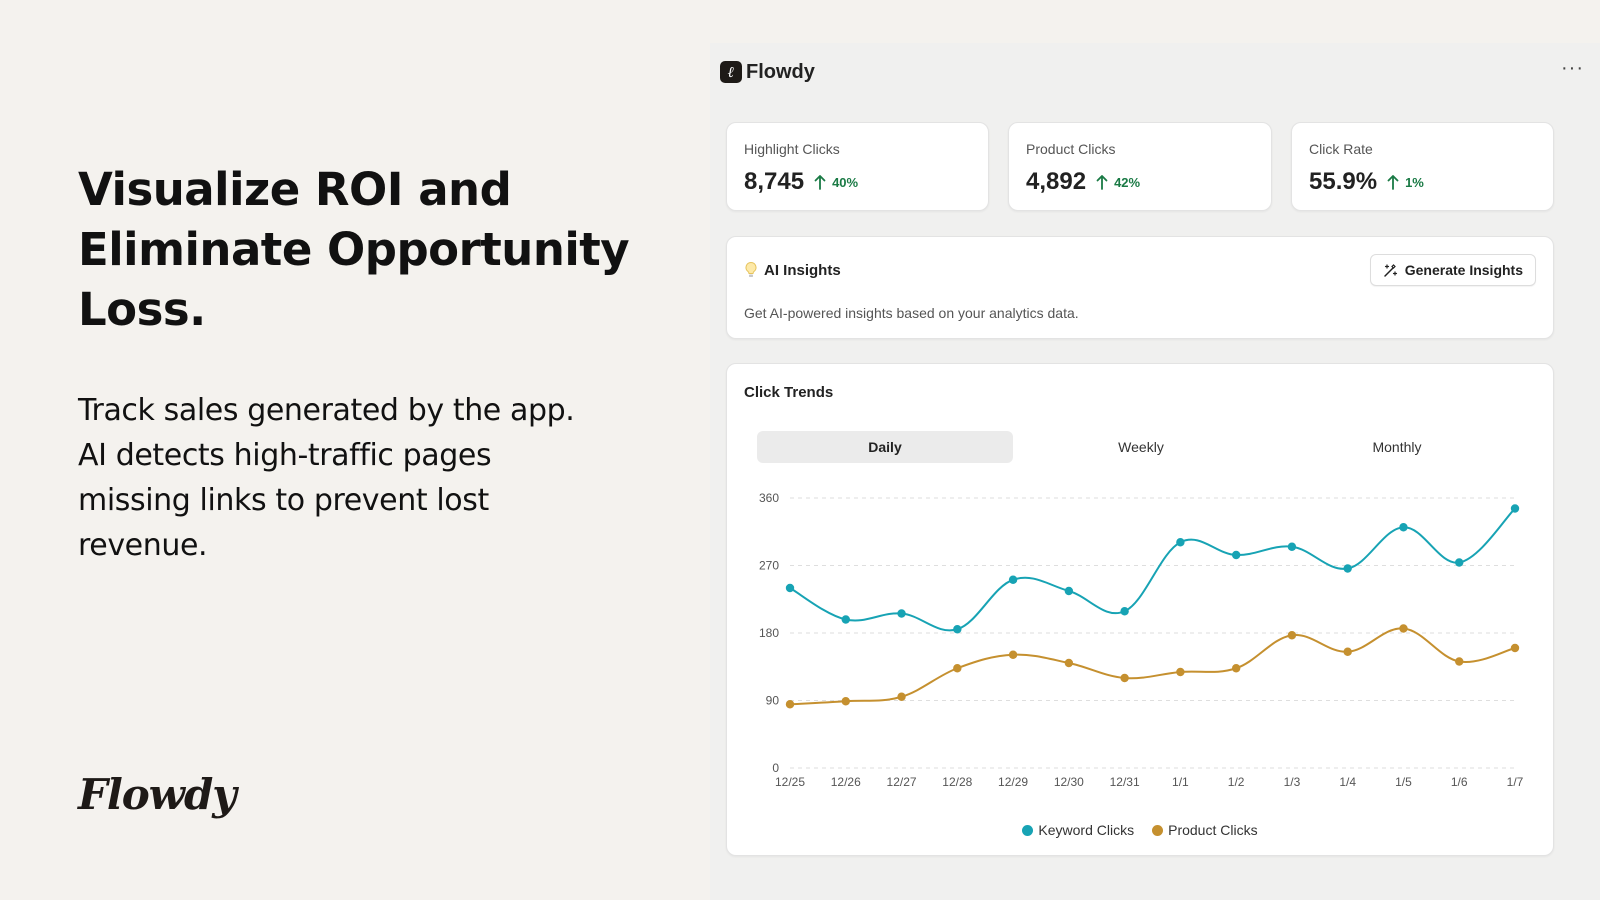 The height and width of the screenshot is (900, 1600). What do you see at coordinates (902, 782) in the screenshot?
I see `x-tick-label: 12/27` at bounding box center [902, 782].